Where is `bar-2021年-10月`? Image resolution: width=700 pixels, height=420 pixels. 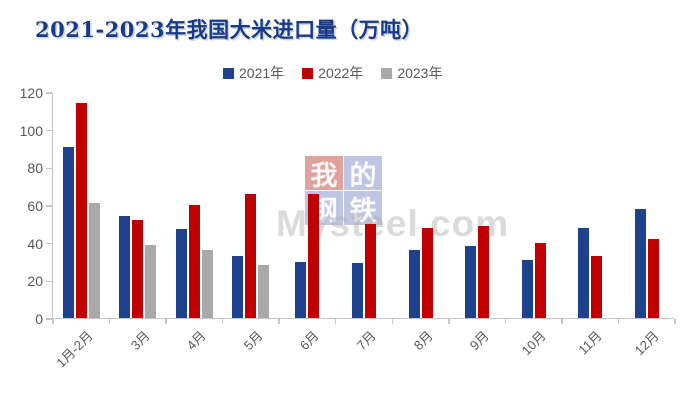
bar-2021年-10月 is located at coordinates (527, 288).